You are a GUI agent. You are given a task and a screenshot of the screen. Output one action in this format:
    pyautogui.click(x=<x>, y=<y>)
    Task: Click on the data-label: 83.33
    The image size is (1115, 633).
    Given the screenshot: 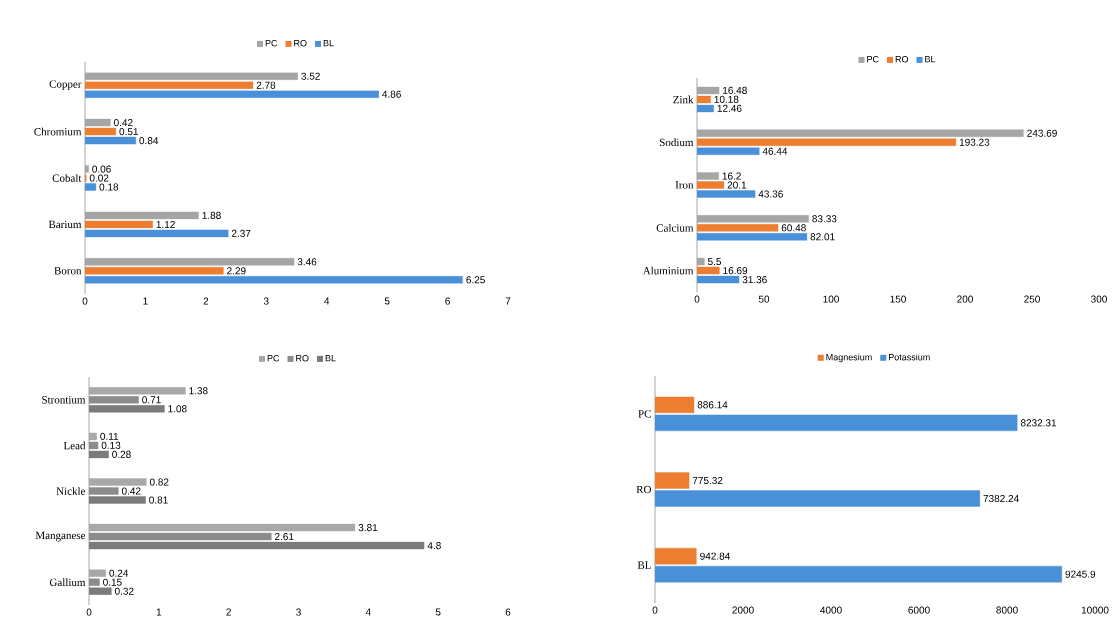 What is the action you would take?
    pyautogui.click(x=824, y=219)
    